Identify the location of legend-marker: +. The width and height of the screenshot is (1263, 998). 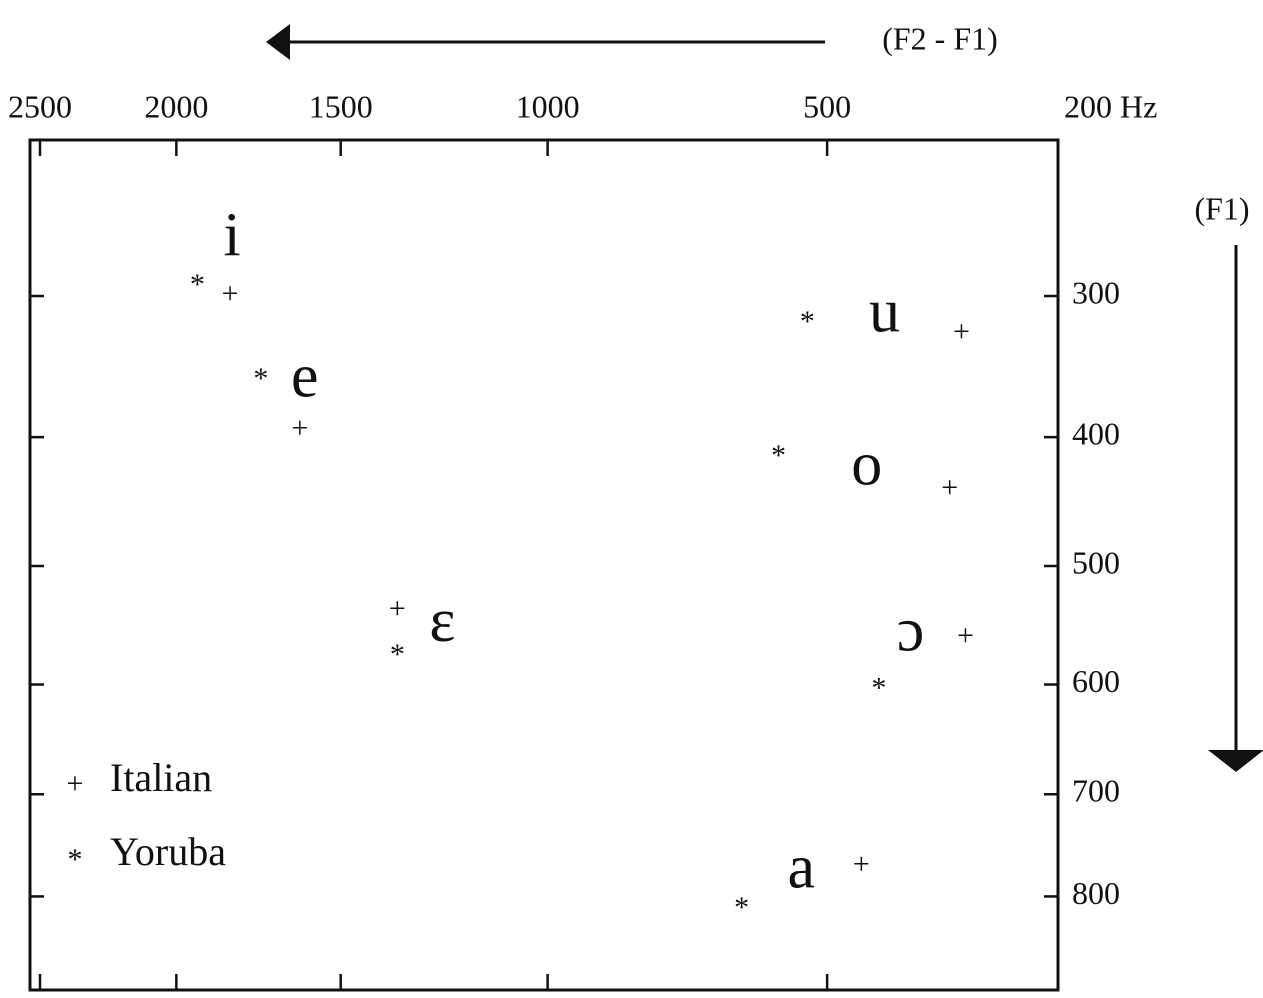
(75, 783).